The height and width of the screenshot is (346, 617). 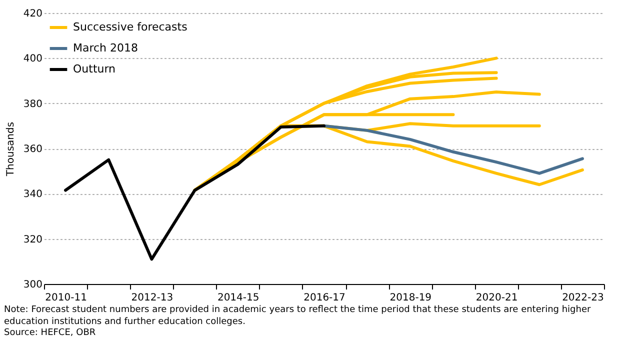 I want to click on y-tick-label: 360, so click(x=32, y=149).